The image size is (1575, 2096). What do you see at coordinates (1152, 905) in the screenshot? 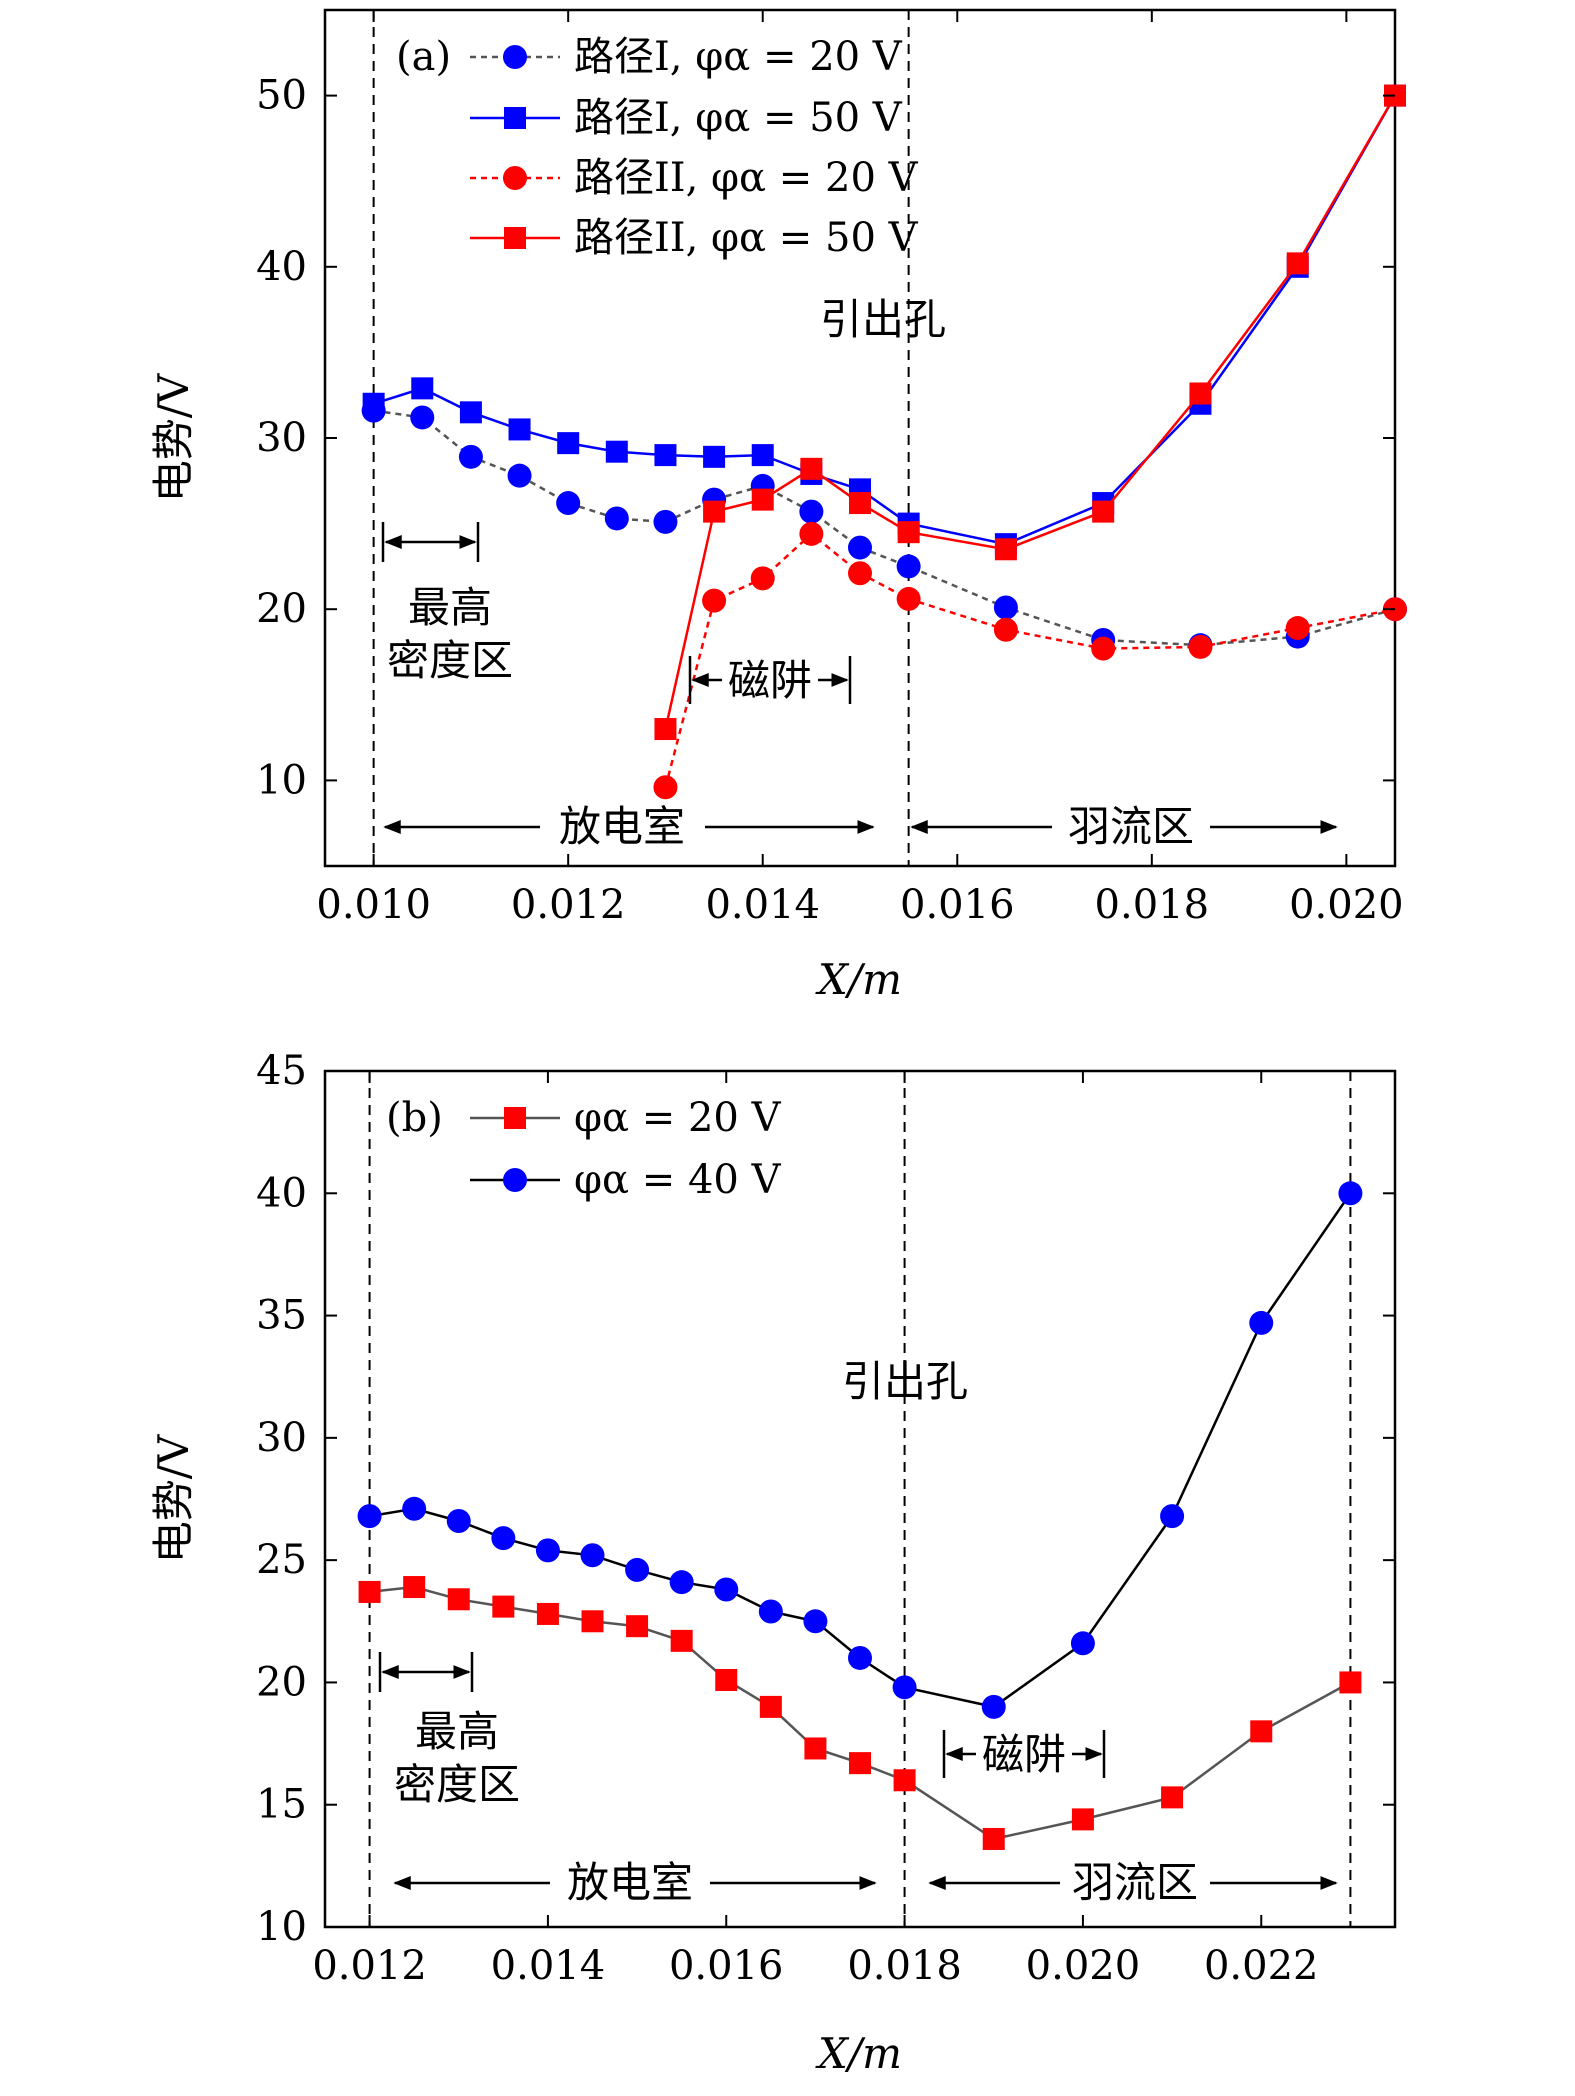
I see `xtick-label-a-4: 0.018` at bounding box center [1152, 905].